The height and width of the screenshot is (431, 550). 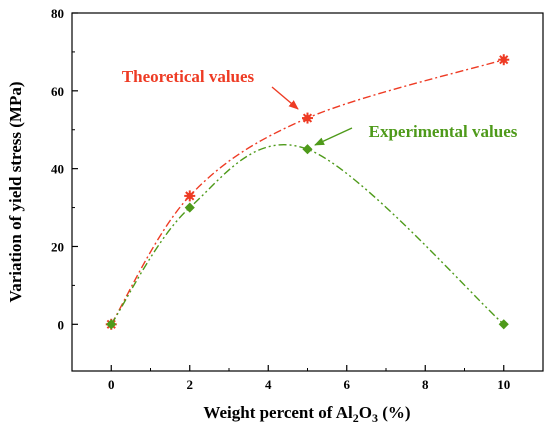 What do you see at coordinates (57, 91) in the screenshot?
I see `y-tick-label: 60` at bounding box center [57, 91].